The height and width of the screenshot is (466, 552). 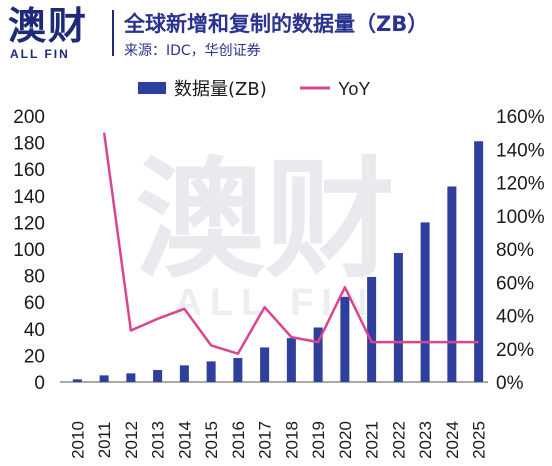 What do you see at coordinates (48, 26) in the screenshot?
I see `brand-name: 澳财` at bounding box center [48, 26].